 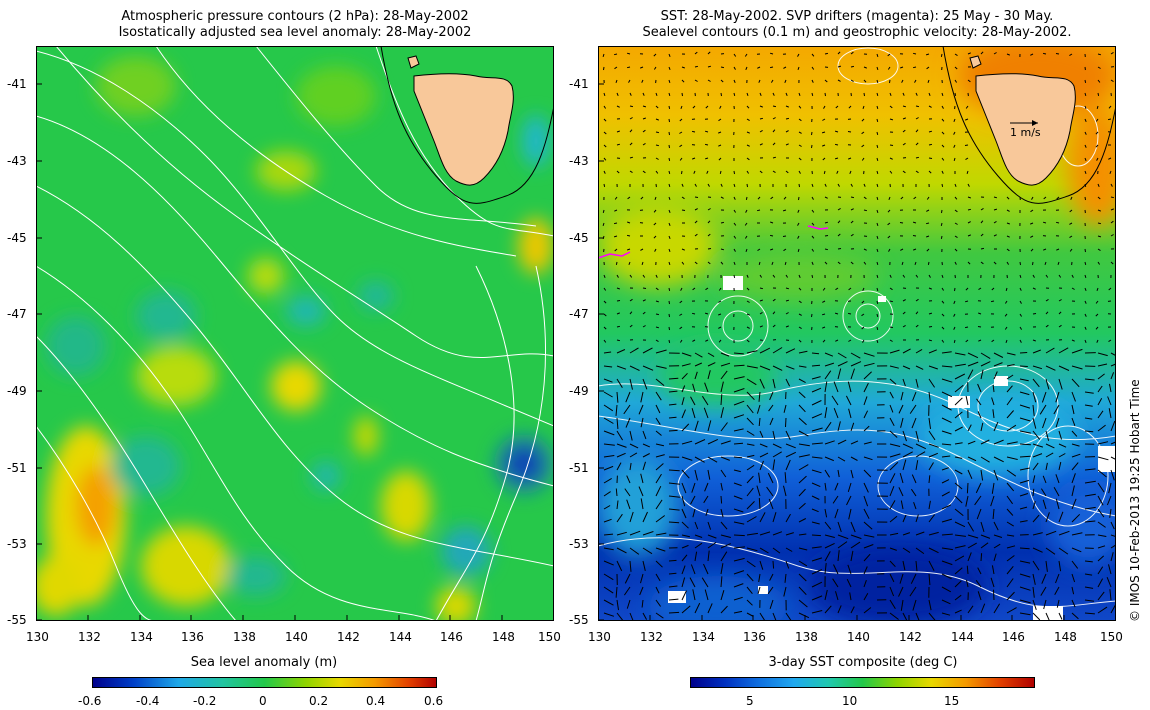 I want to click on sst-colorbar, so click(x=862, y=682).